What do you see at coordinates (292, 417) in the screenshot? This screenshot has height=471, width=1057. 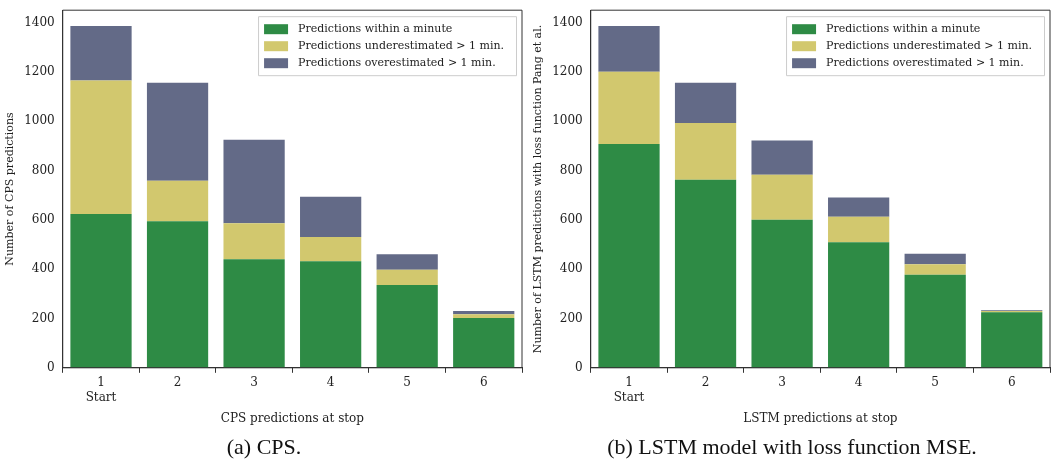 I see `x-axis-title: CPS predictions at stop` at bounding box center [292, 417].